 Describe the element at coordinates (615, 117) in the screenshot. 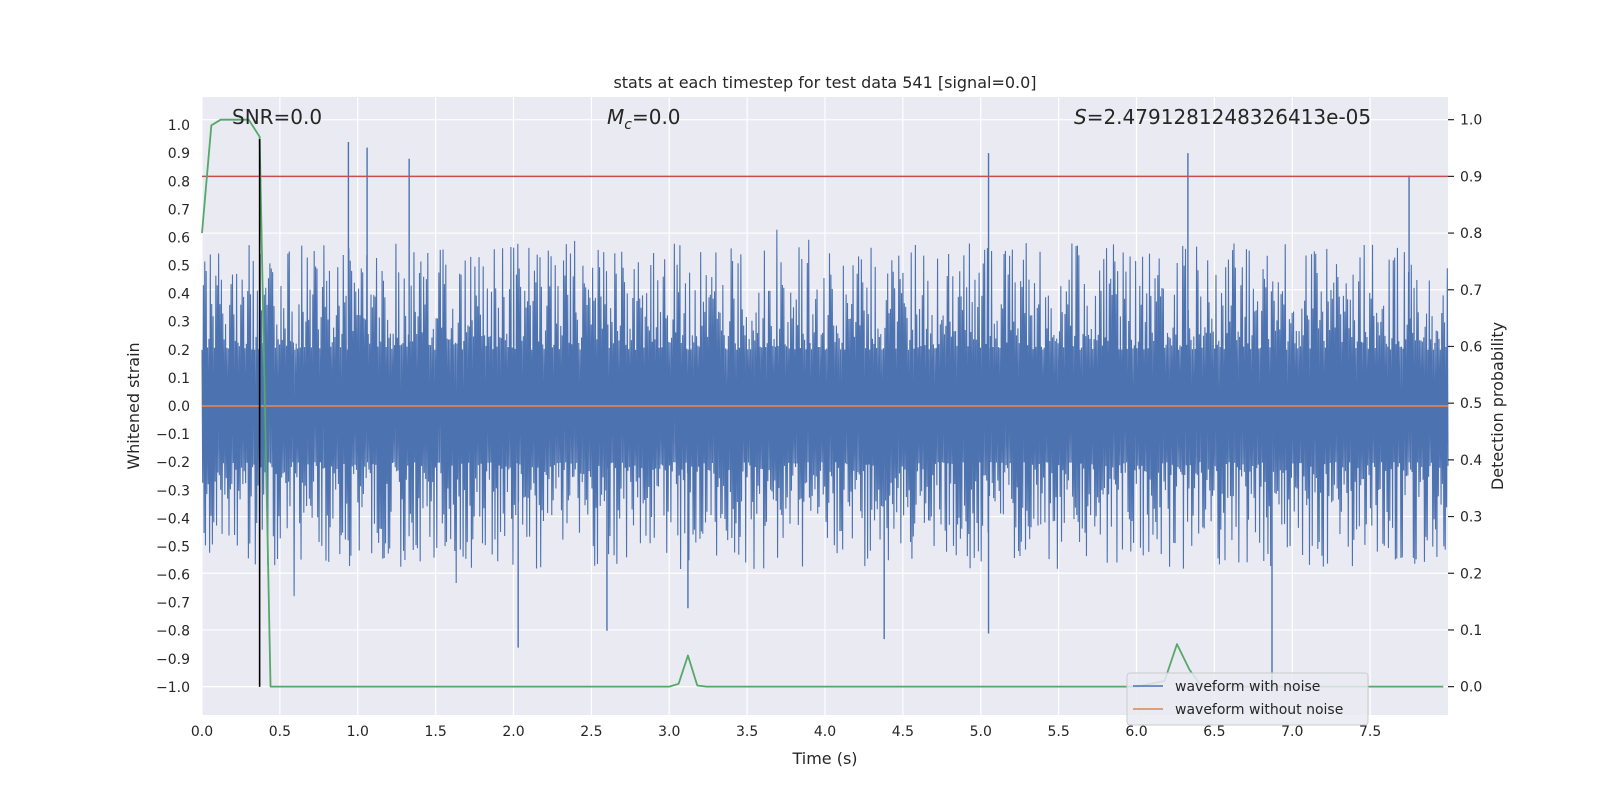

I see `chirp-mass-symbol: M` at that location.